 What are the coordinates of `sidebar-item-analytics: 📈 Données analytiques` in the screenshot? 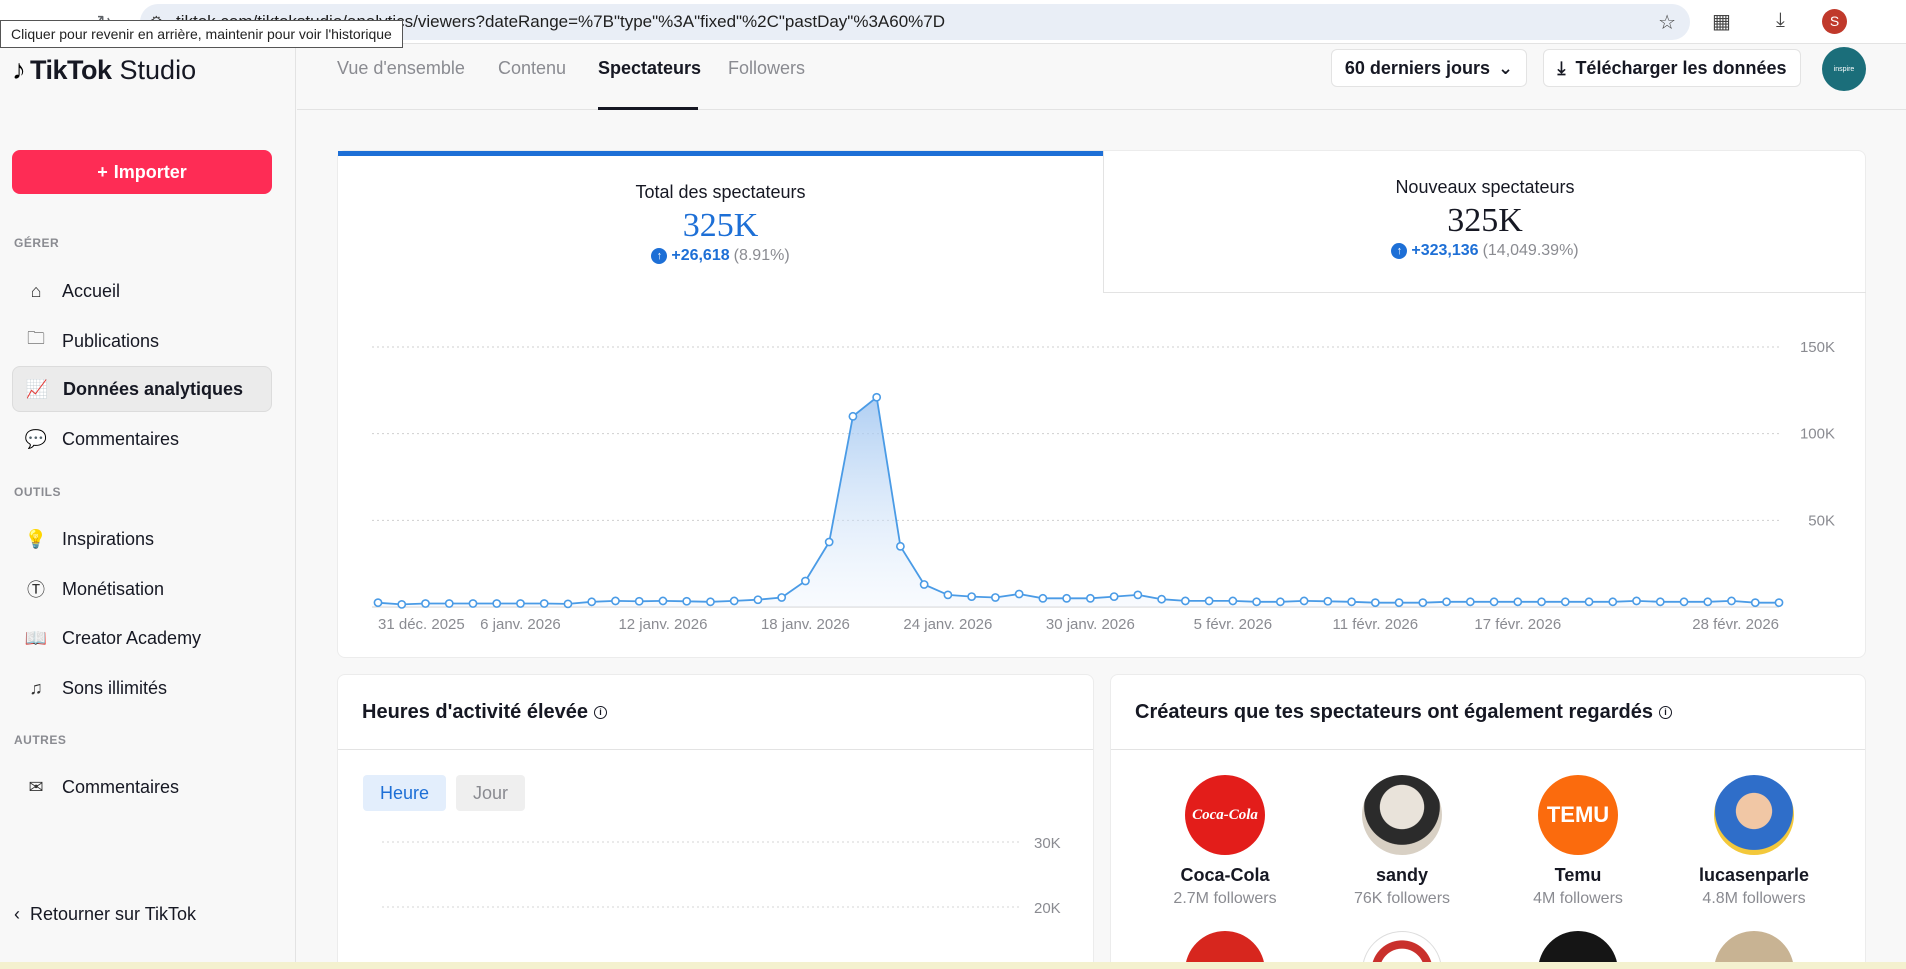 It's located at (142, 389).